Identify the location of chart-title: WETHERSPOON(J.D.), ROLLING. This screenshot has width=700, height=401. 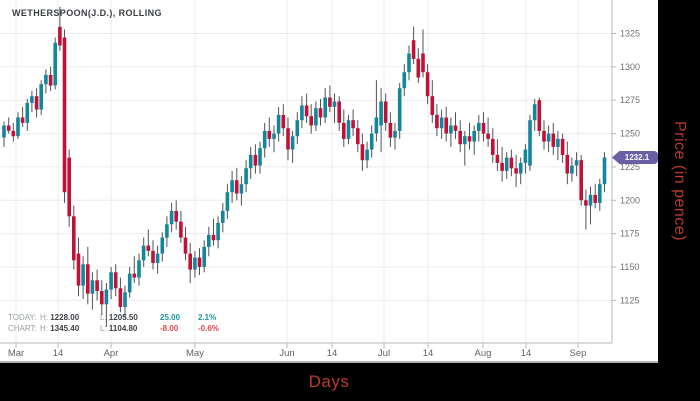
(87, 13).